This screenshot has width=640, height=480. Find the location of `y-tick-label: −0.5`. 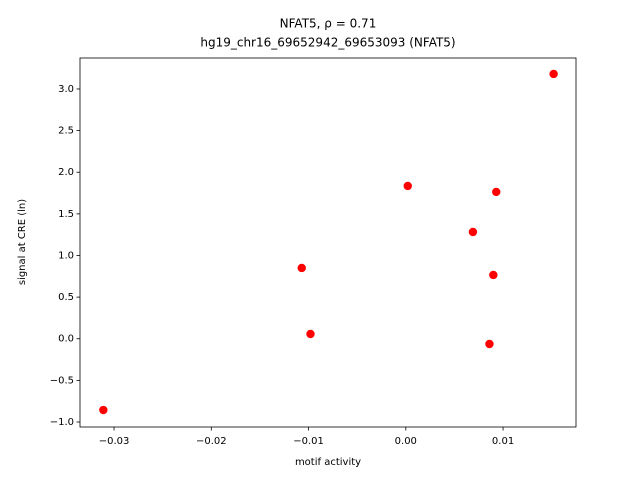

y-tick-label: −0.5 is located at coordinates (62, 380).